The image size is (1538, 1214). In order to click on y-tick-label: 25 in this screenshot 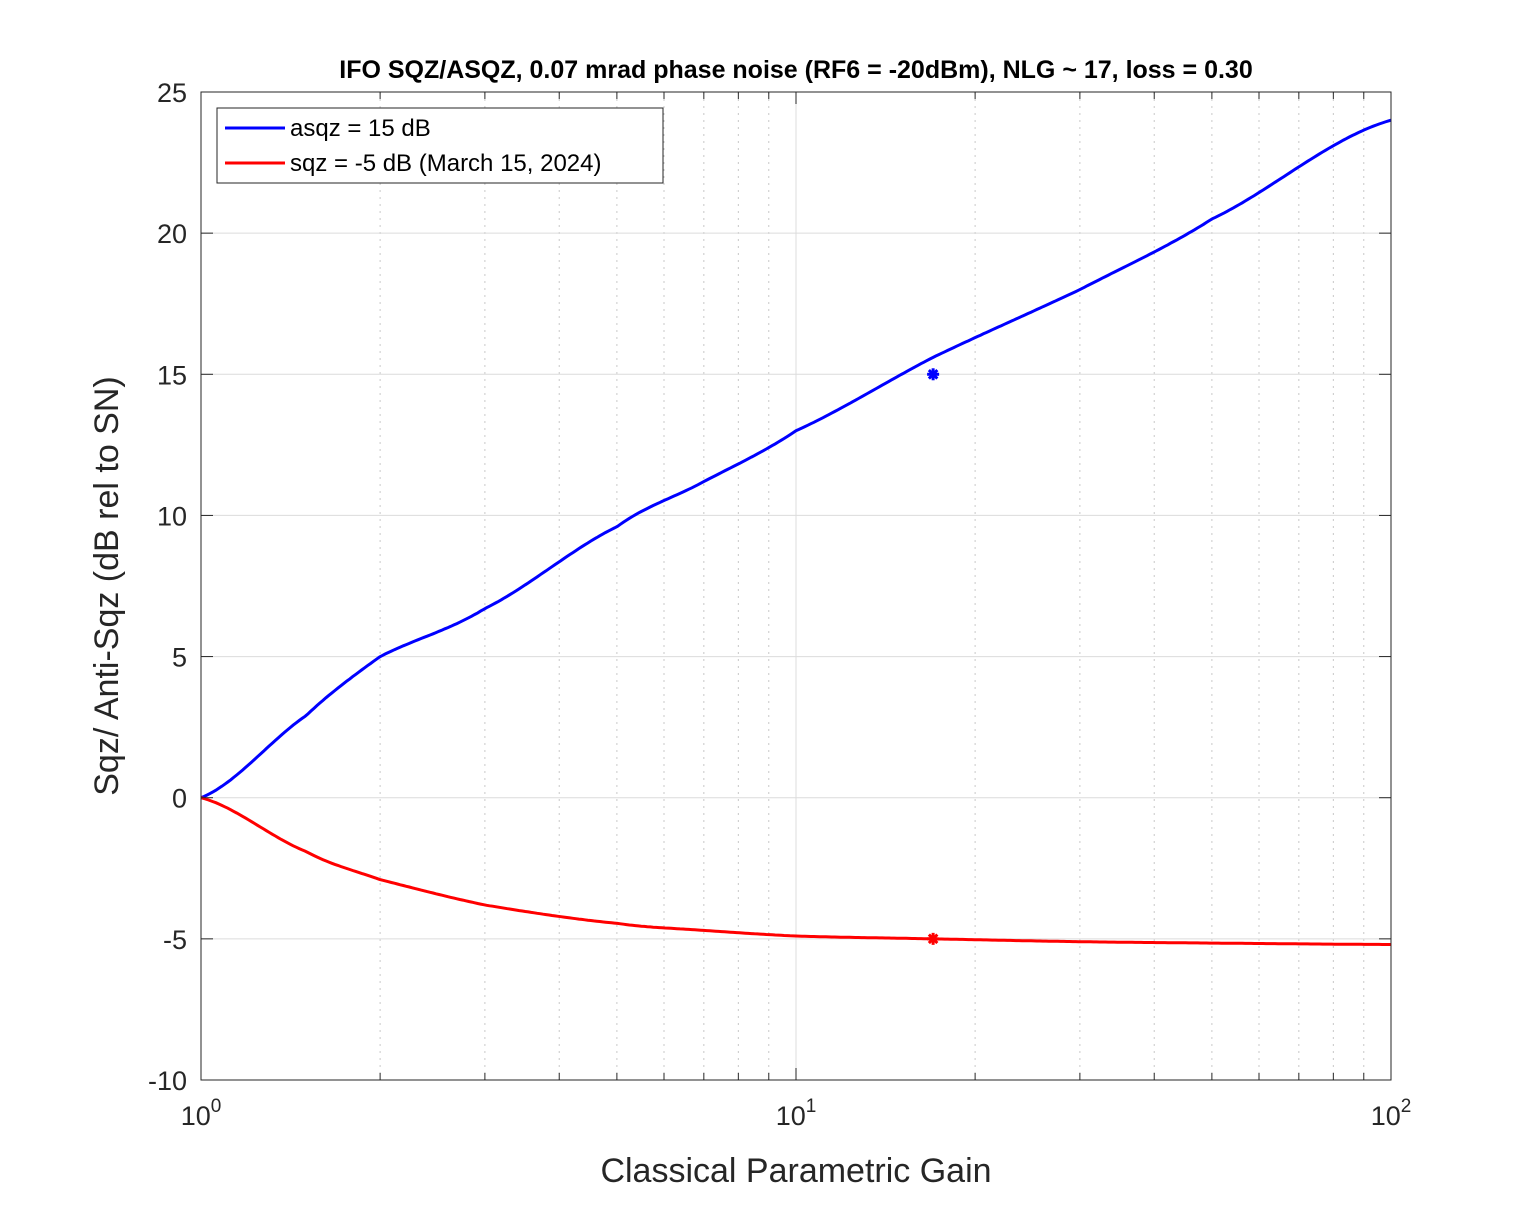, I will do `click(172, 93)`.